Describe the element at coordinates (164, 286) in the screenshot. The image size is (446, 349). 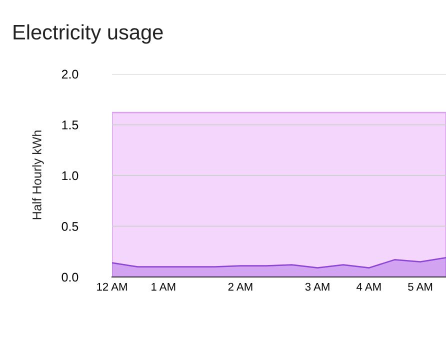
I see `x-tick-label: 1 AM` at that location.